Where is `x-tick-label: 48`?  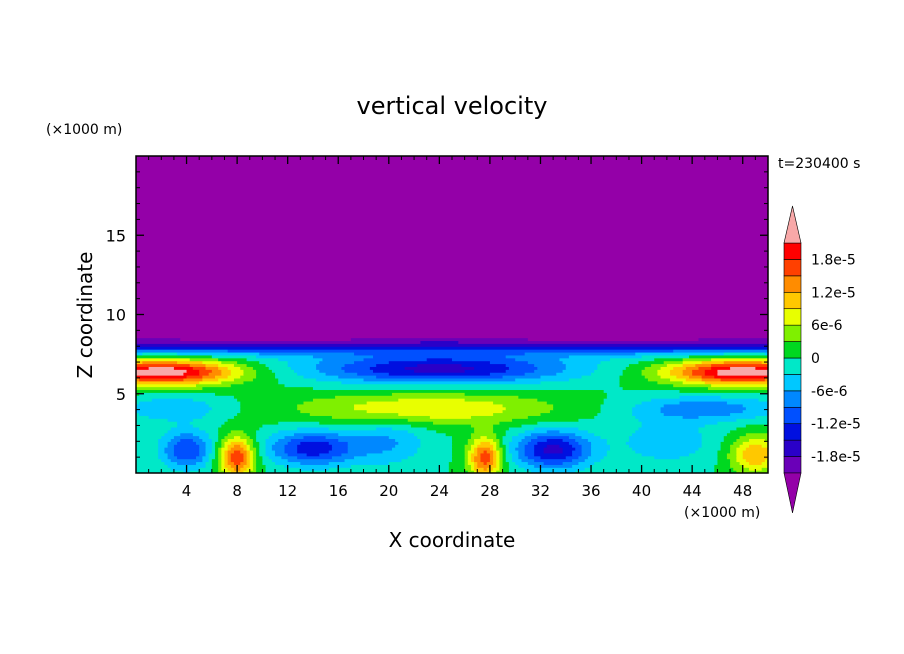 x-tick-label: 48 is located at coordinates (742, 491).